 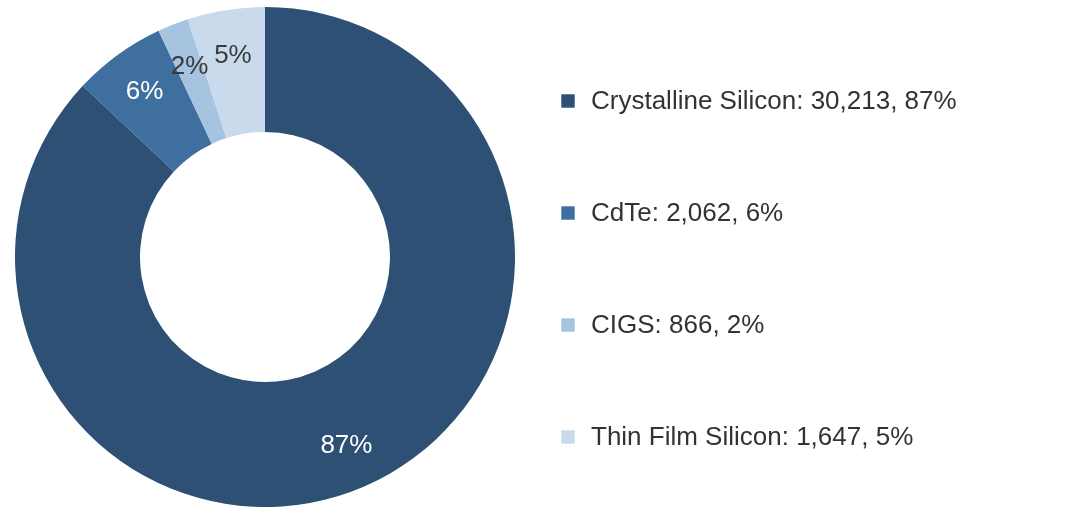 I want to click on legend-label: Thin Film Silicon: 1,647, 5%, so click(x=752, y=436).